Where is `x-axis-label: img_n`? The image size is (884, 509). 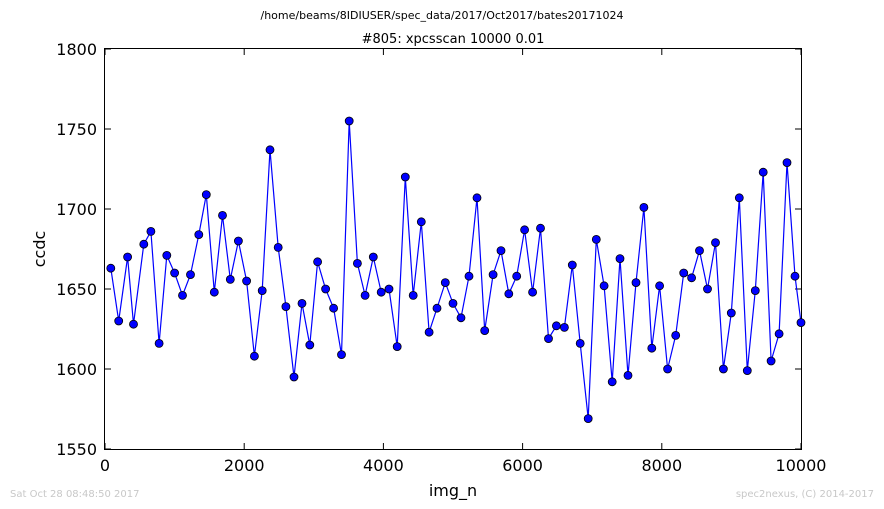
x-axis-label: img_n is located at coordinates (453, 491).